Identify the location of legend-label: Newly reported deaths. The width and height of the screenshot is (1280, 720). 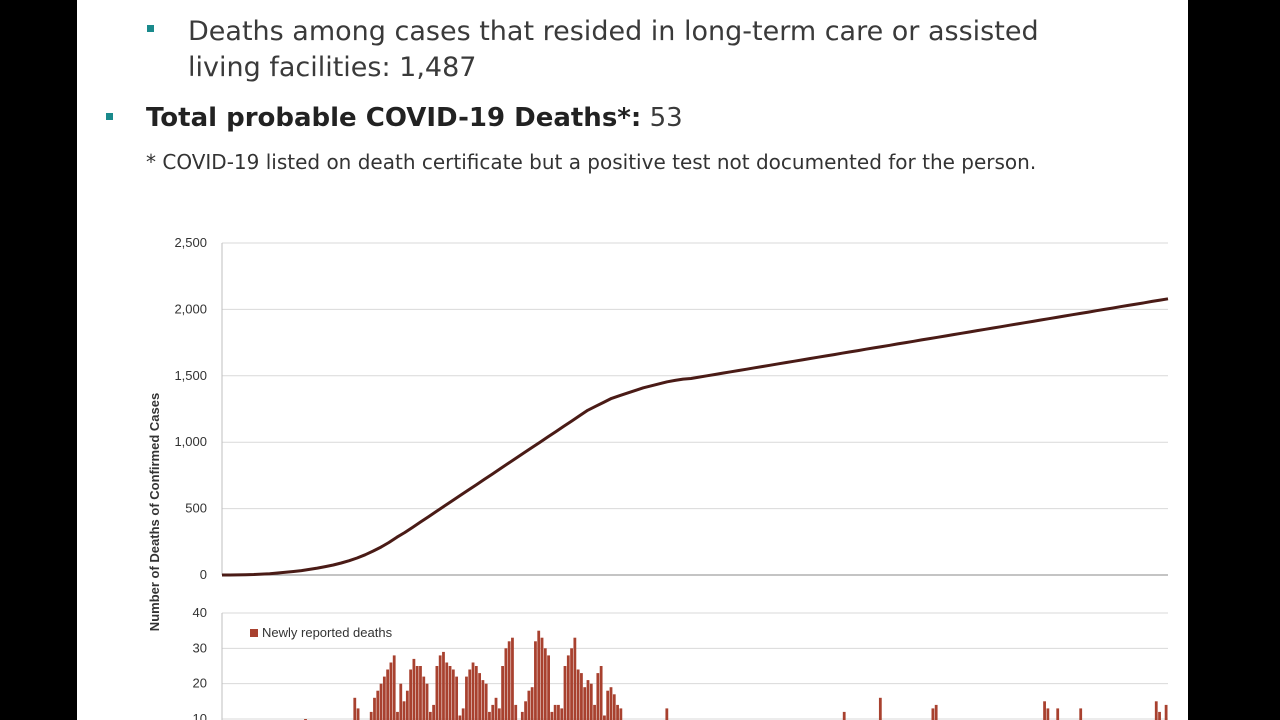
(327, 632).